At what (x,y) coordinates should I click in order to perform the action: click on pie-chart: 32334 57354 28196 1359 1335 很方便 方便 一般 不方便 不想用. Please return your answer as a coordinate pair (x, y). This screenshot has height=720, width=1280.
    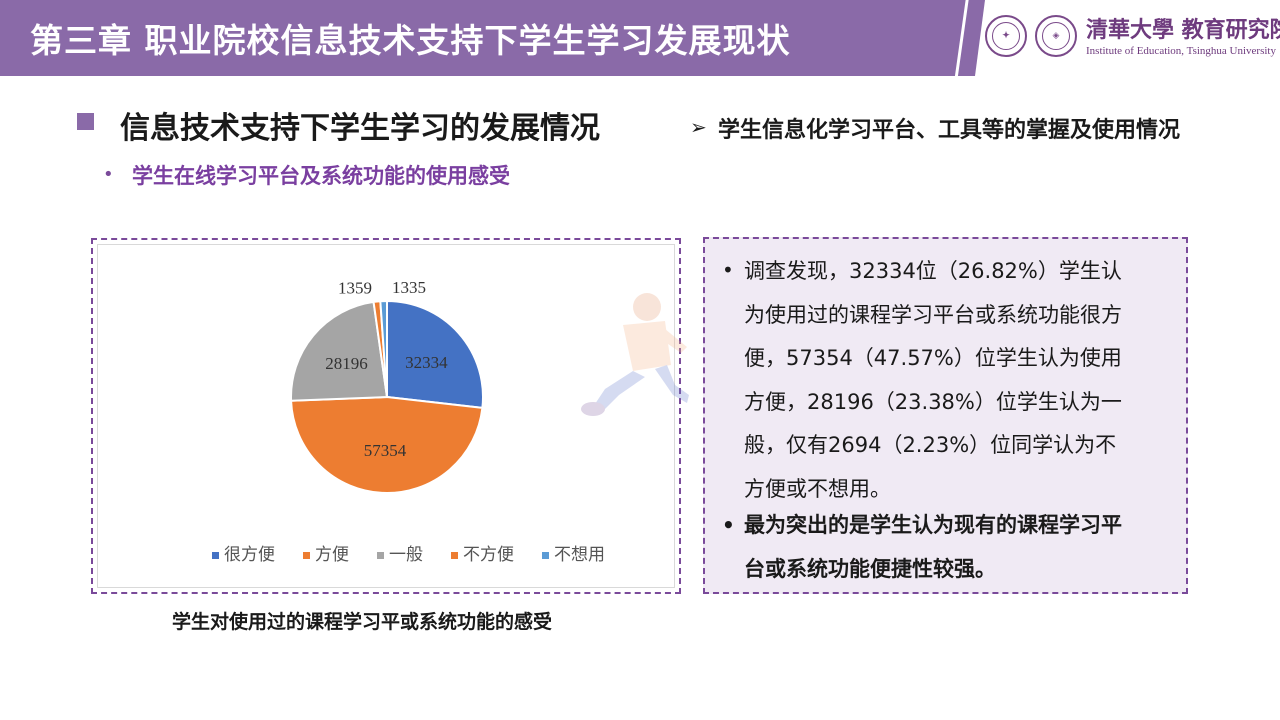
    Looking at the image, I should click on (408, 421).